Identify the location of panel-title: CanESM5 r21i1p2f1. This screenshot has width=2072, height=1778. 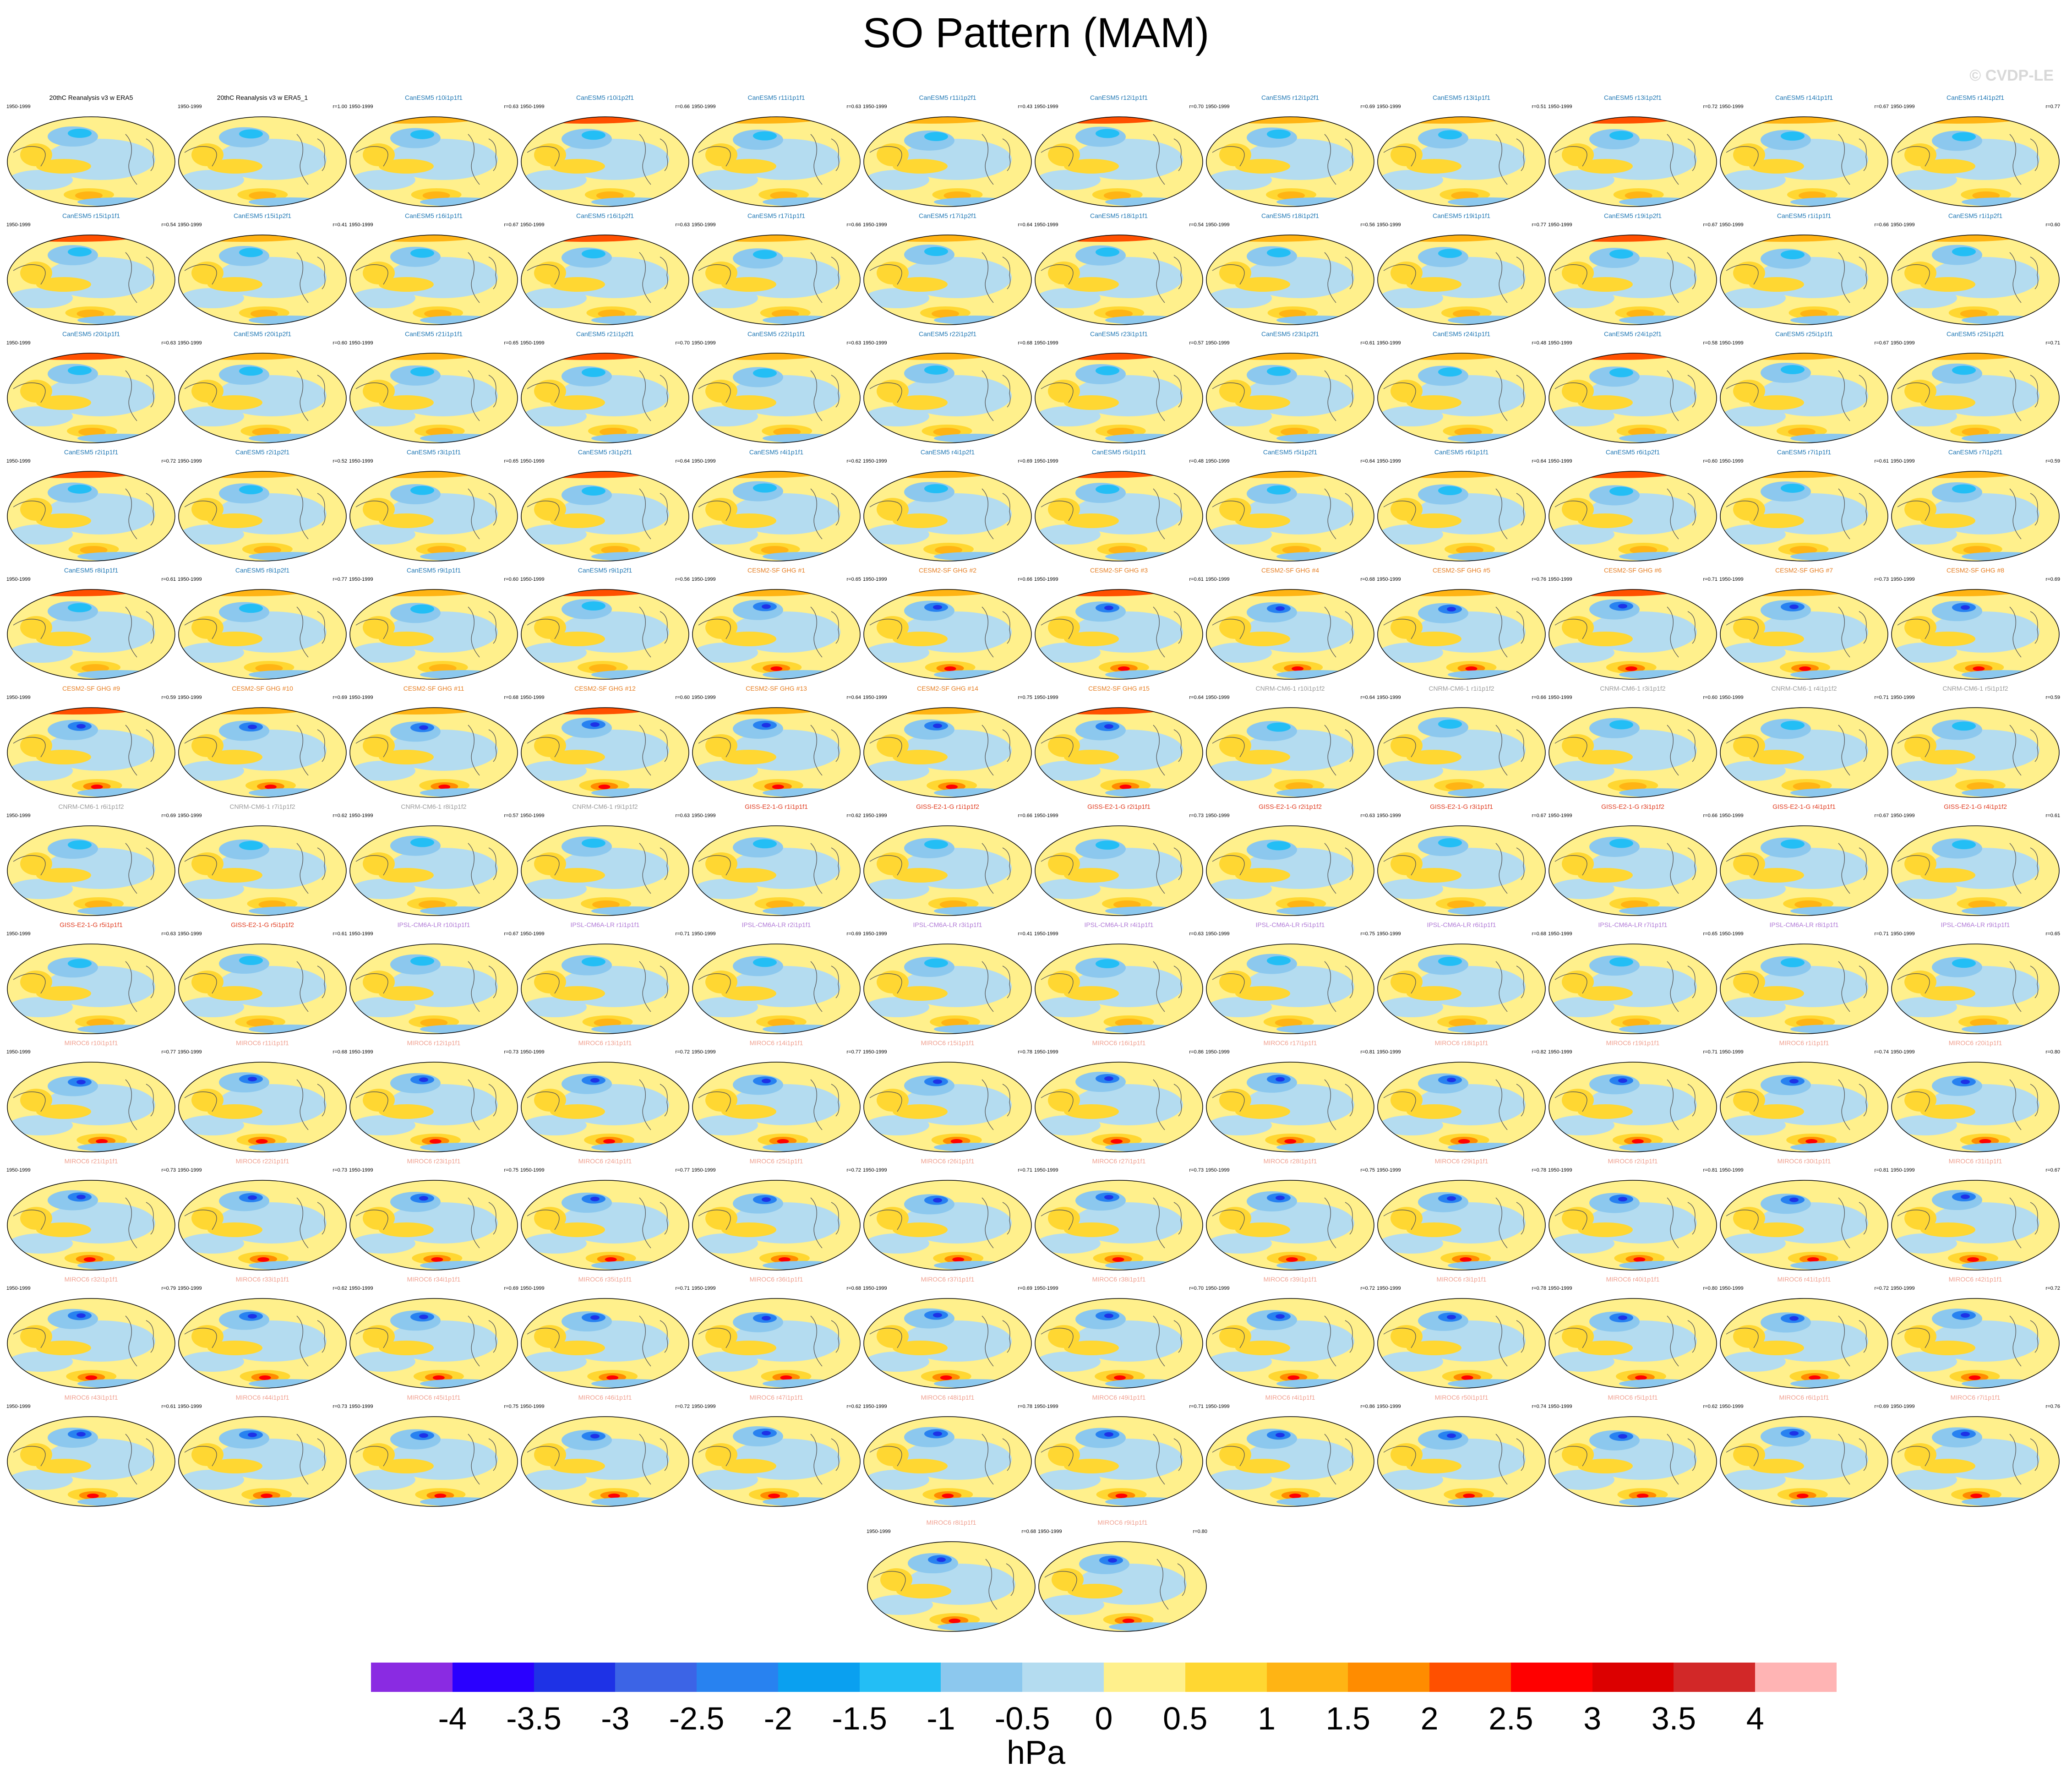
(605, 334).